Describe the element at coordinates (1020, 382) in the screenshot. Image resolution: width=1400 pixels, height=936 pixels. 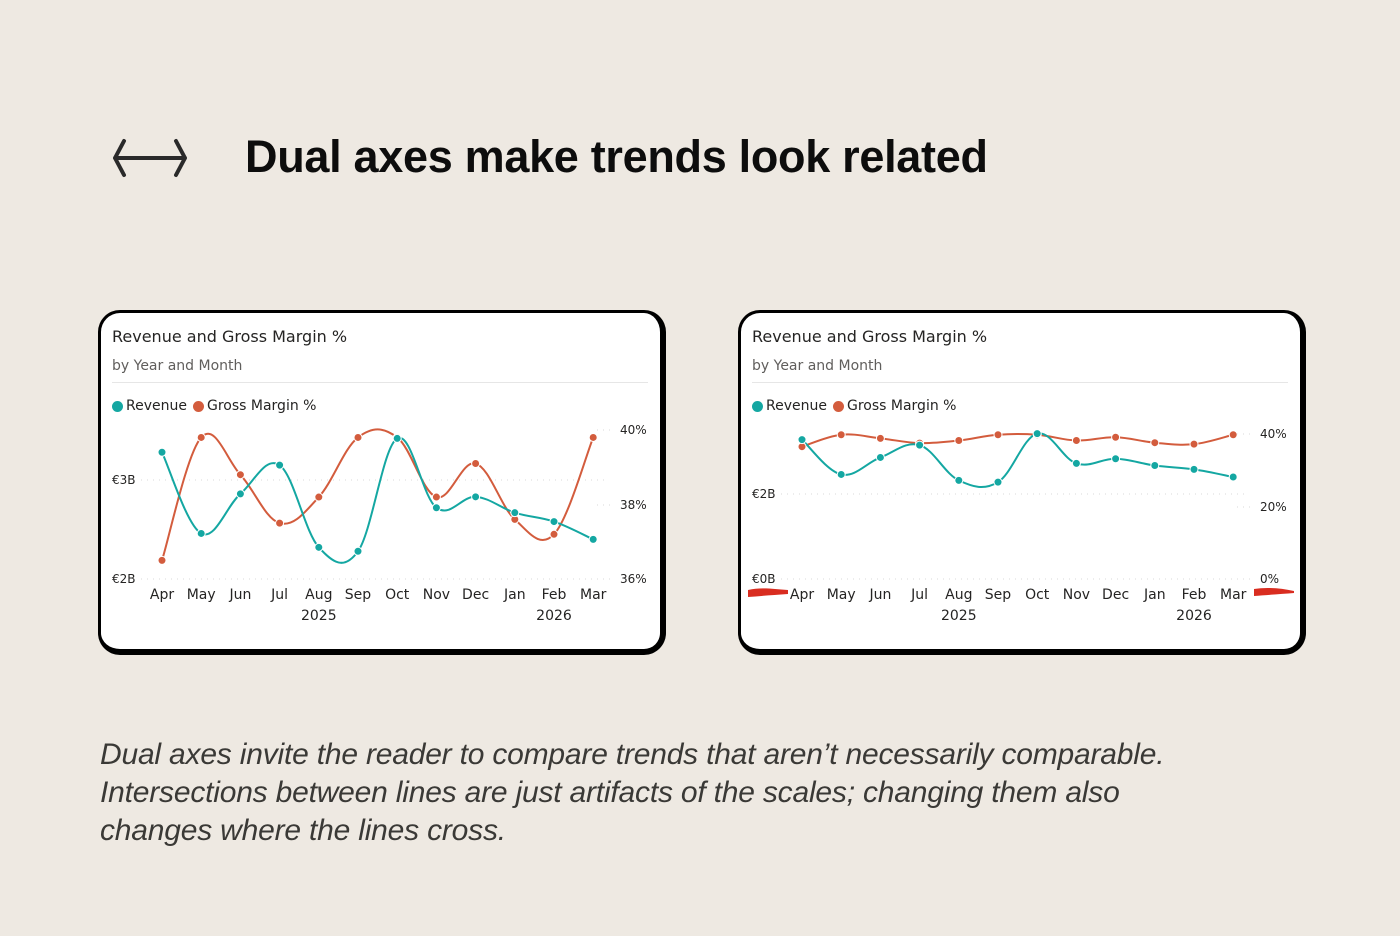
I see `divider` at that location.